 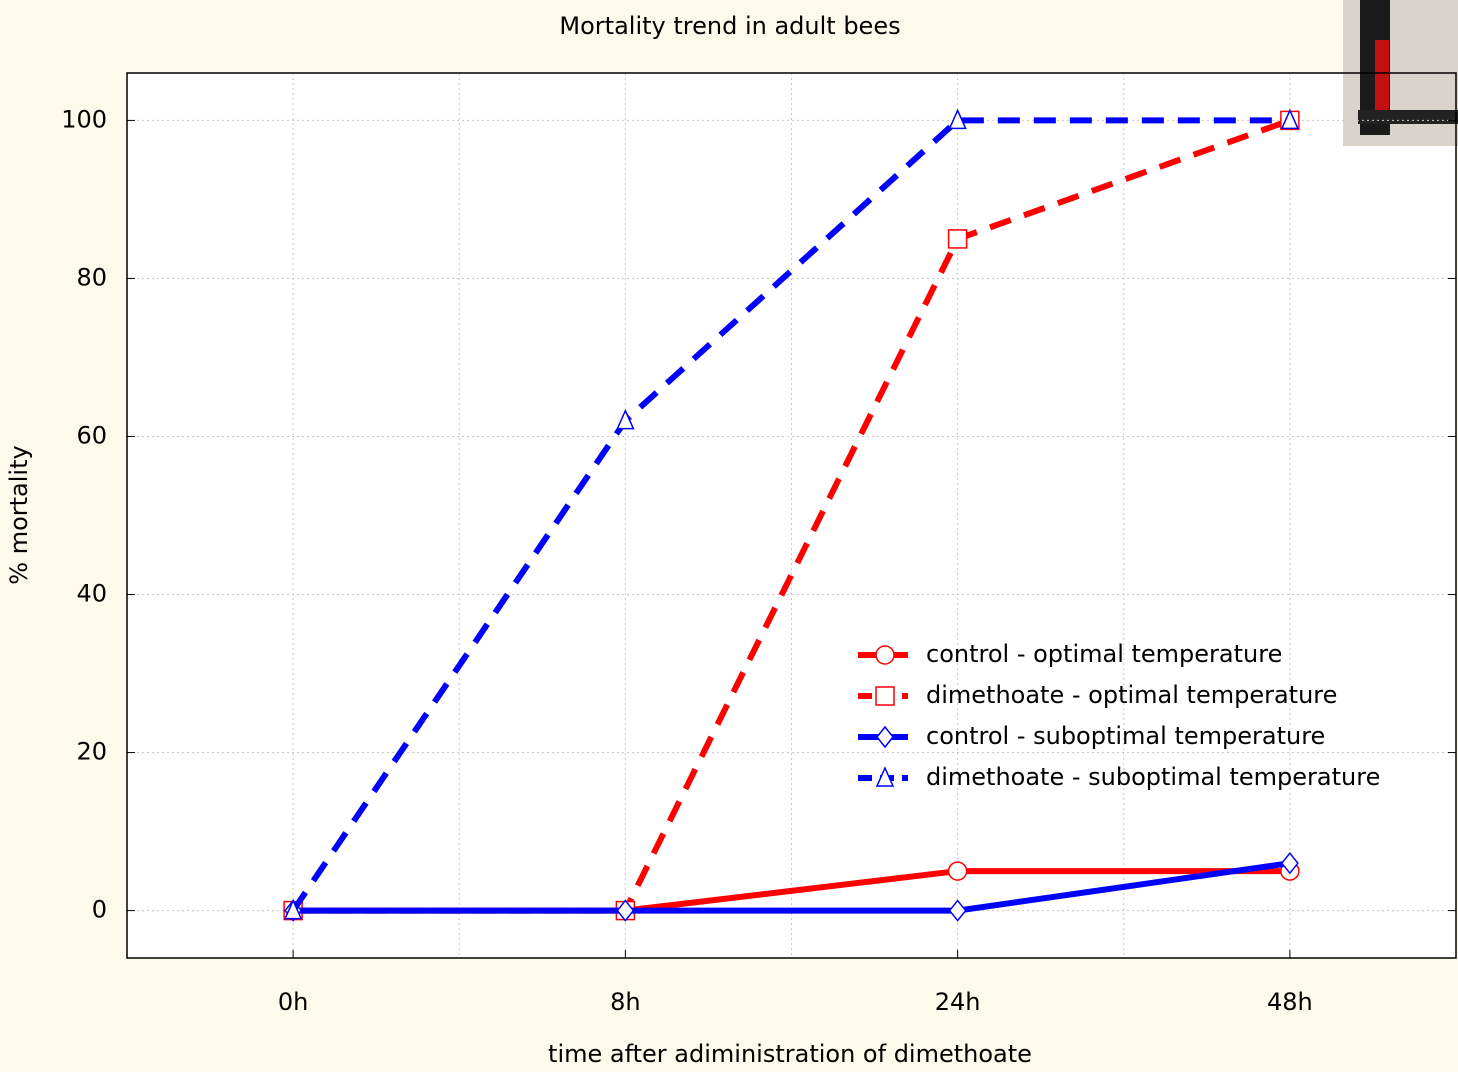 I want to click on legend-label: control - optimal temperature, so click(x=1104, y=654).